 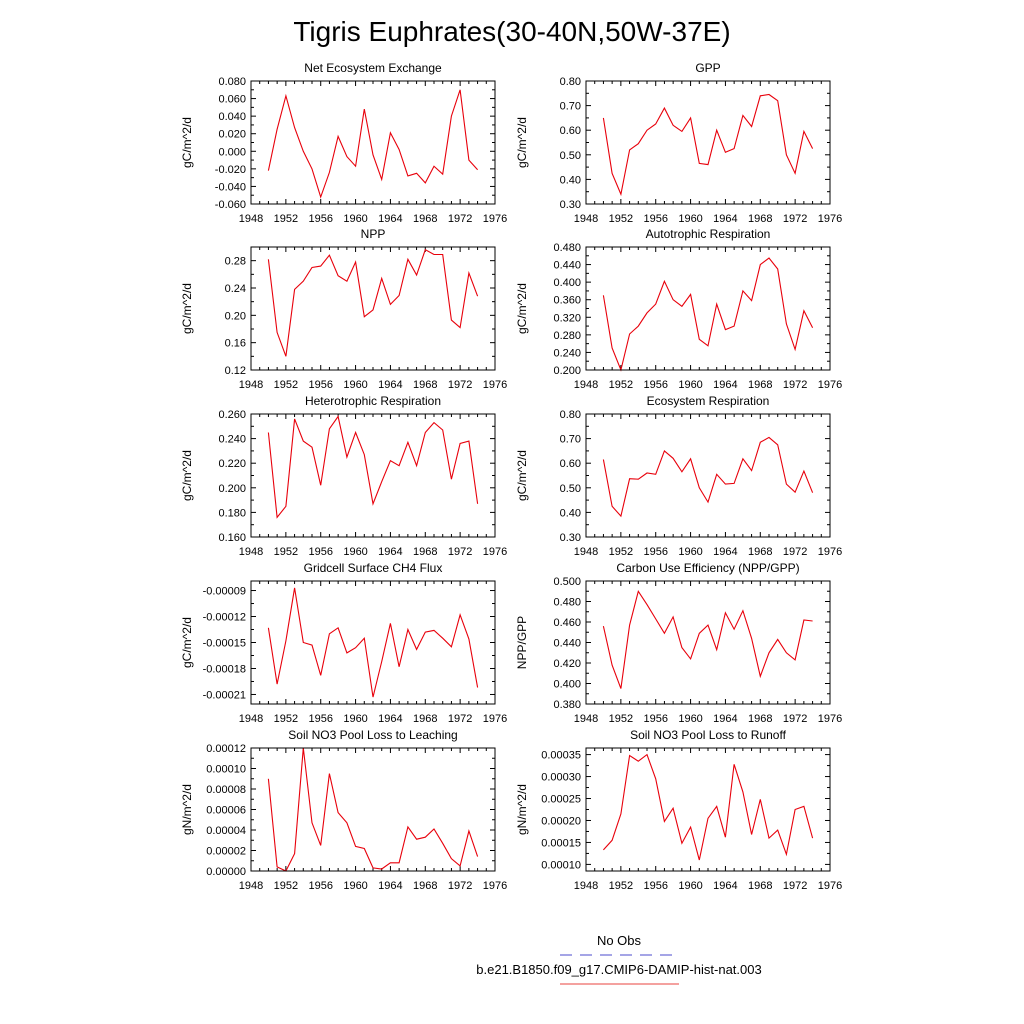 I want to click on y-tick-label: 0.20, so click(x=235, y=316).